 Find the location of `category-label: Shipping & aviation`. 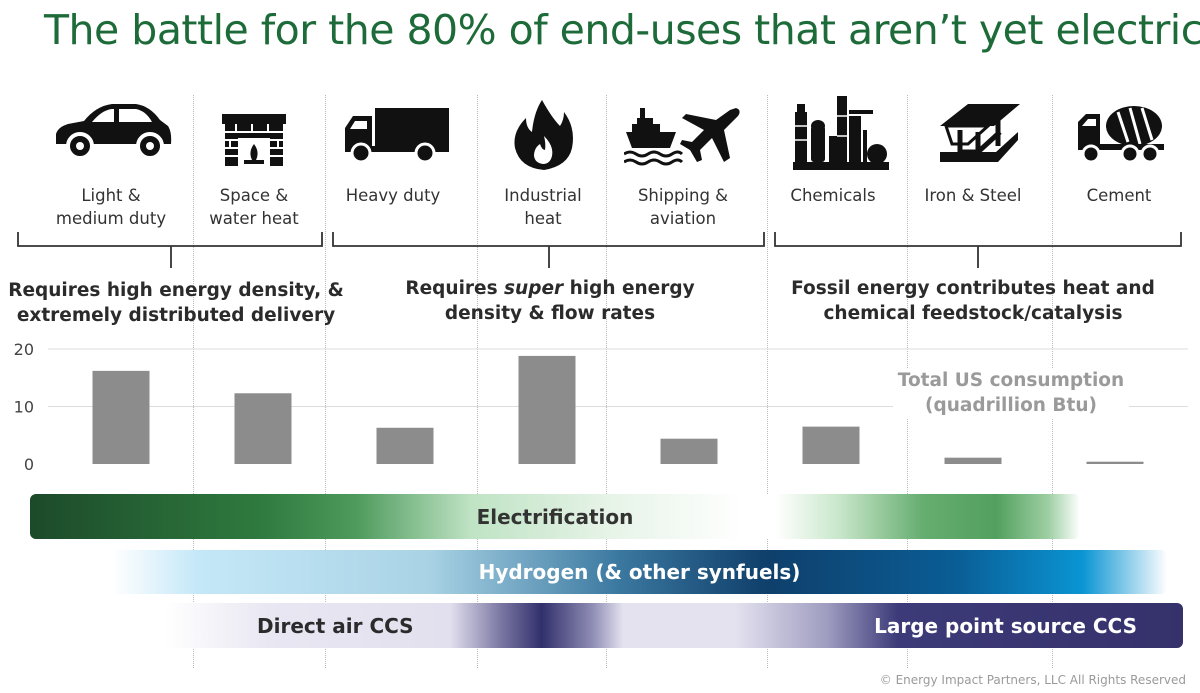

category-label: Shipping & aviation is located at coordinates (683, 207).